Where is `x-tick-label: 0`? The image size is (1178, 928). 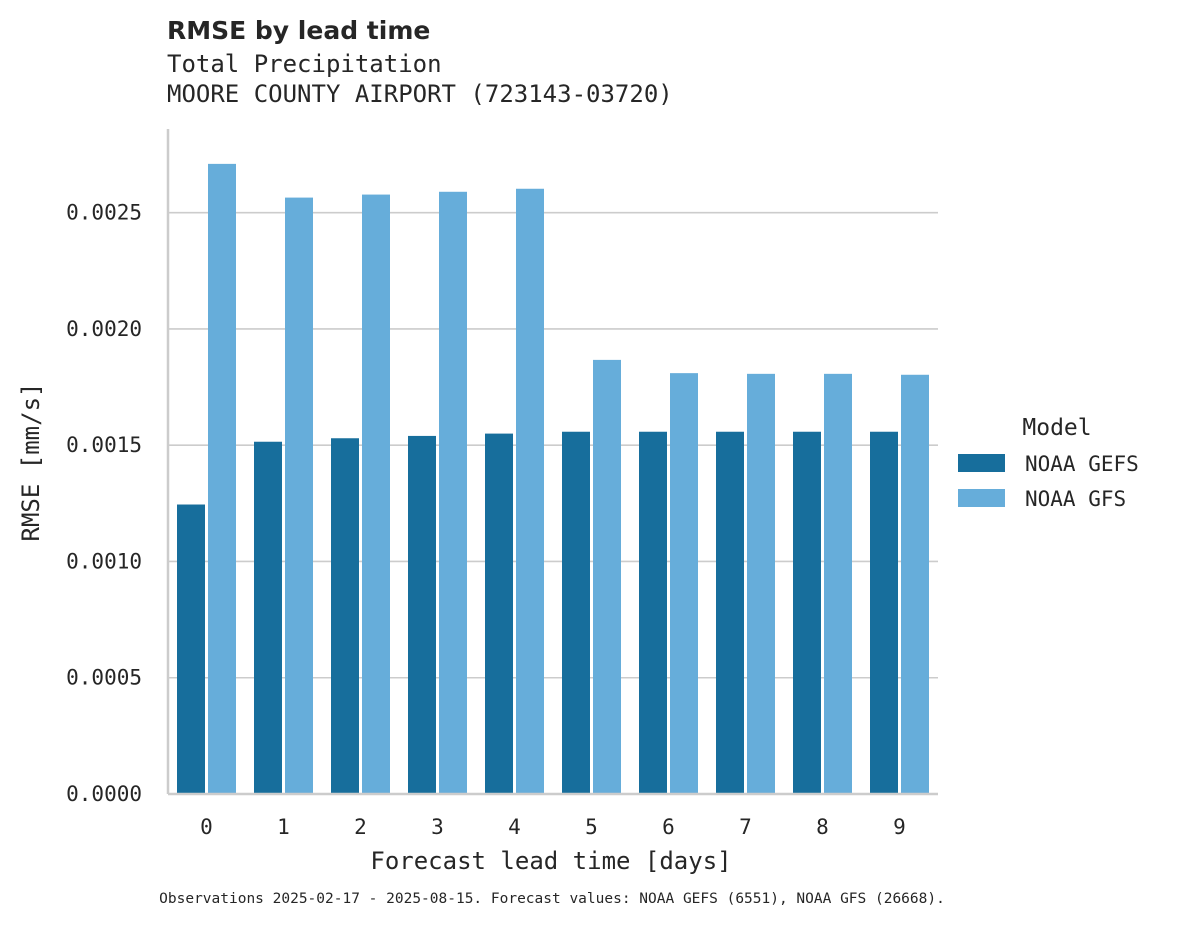
x-tick-label: 0 is located at coordinates (206, 827).